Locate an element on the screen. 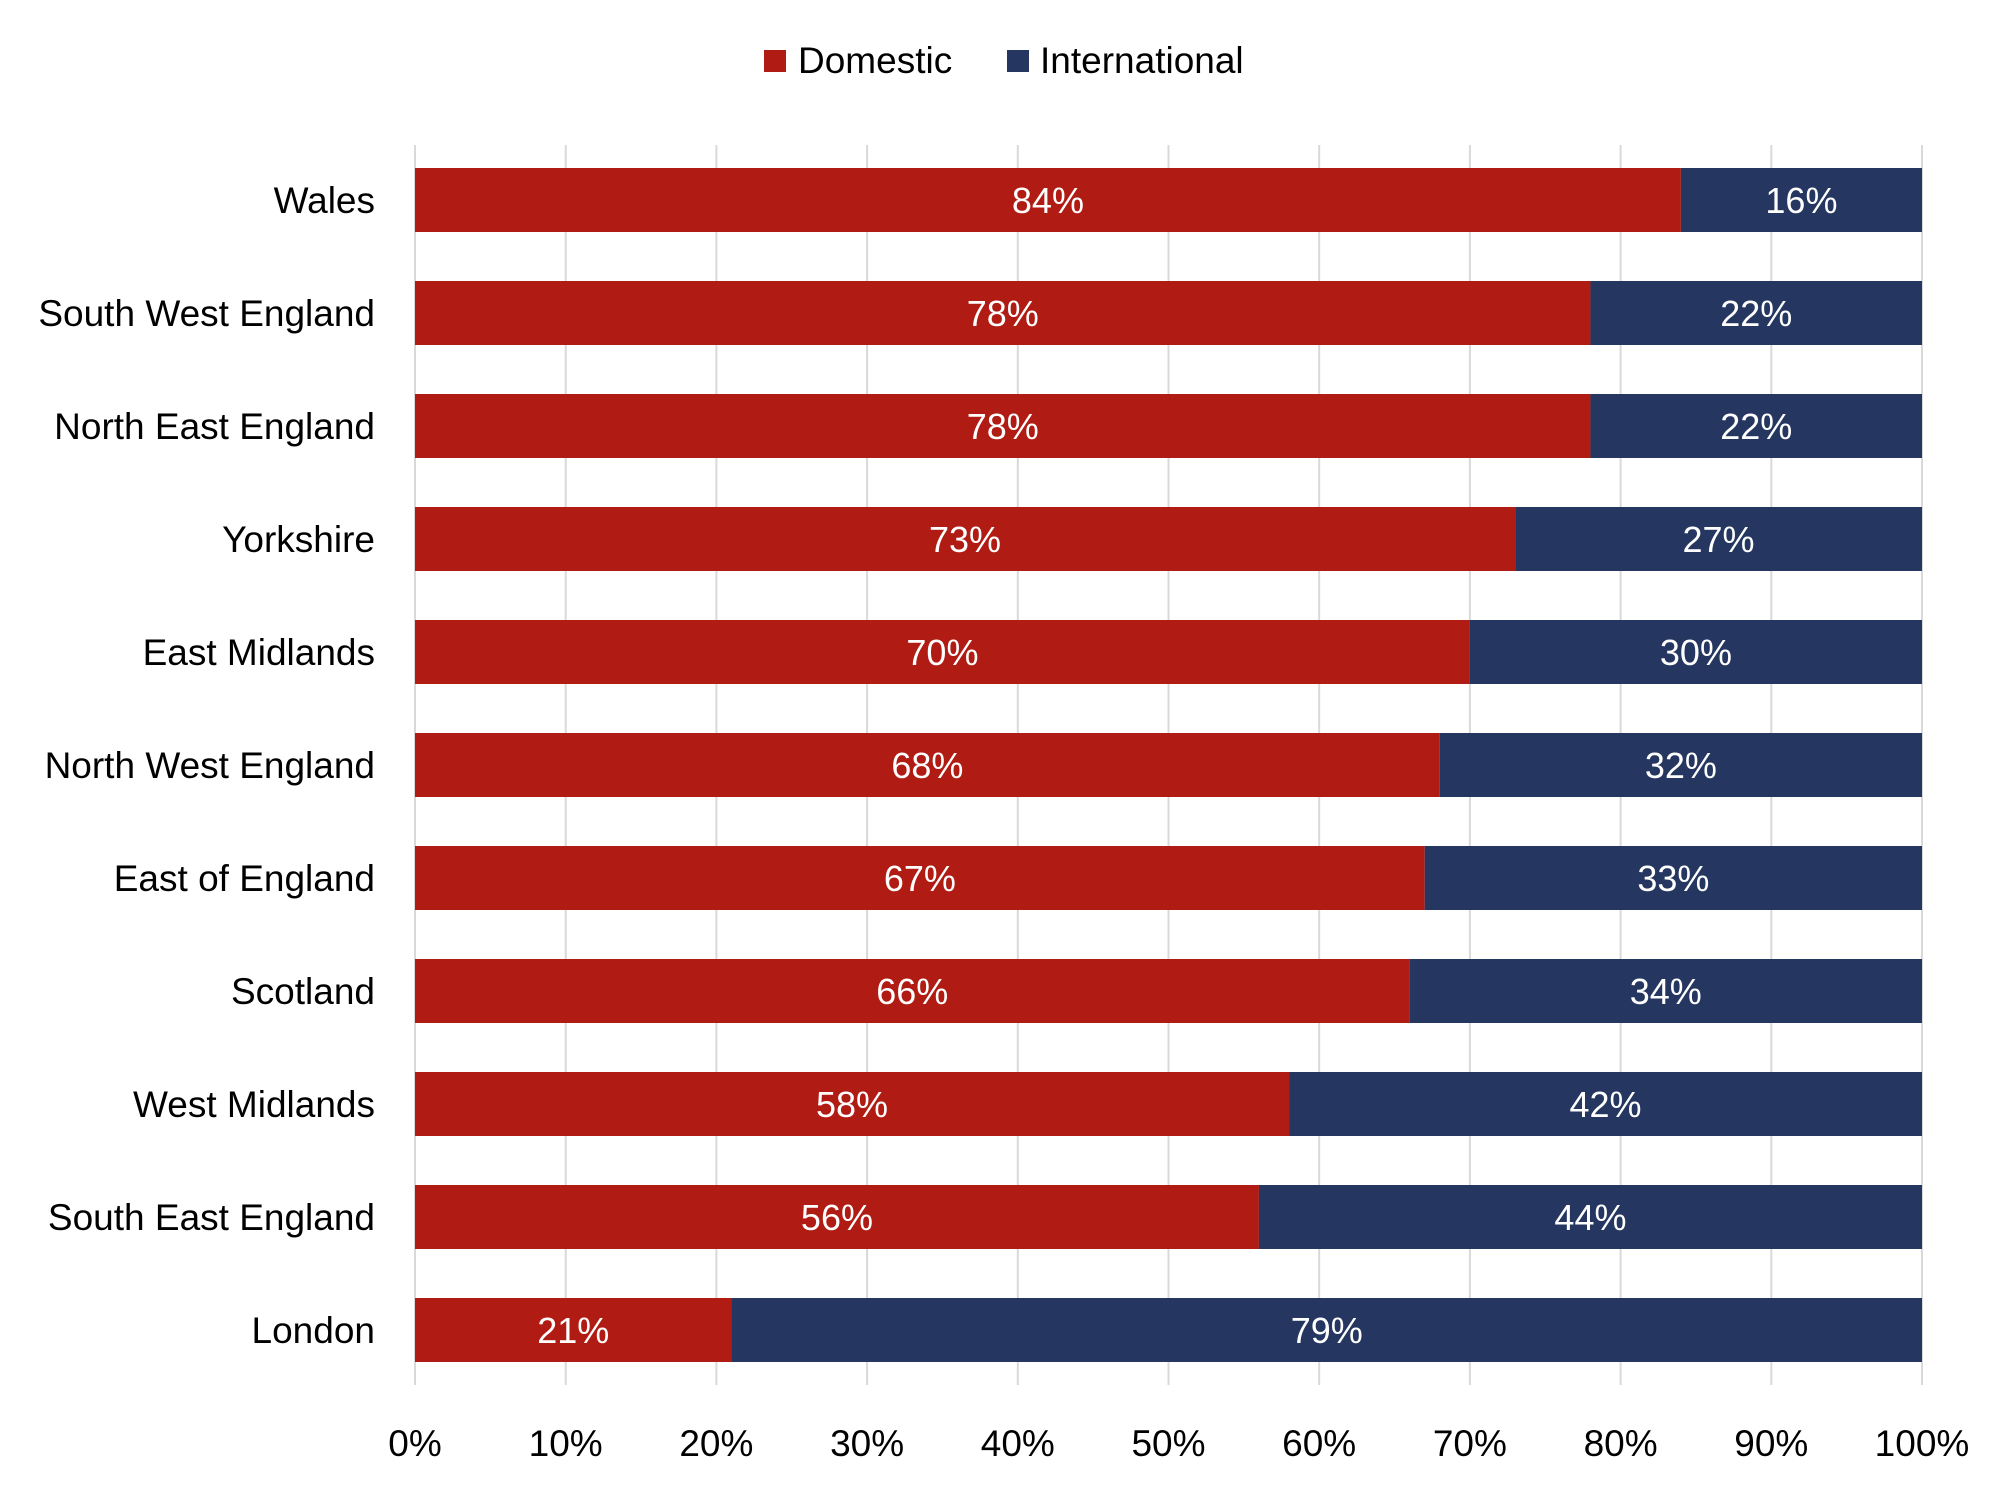 The image size is (2000, 1487). y-category-label: North West England is located at coordinates (210, 765).